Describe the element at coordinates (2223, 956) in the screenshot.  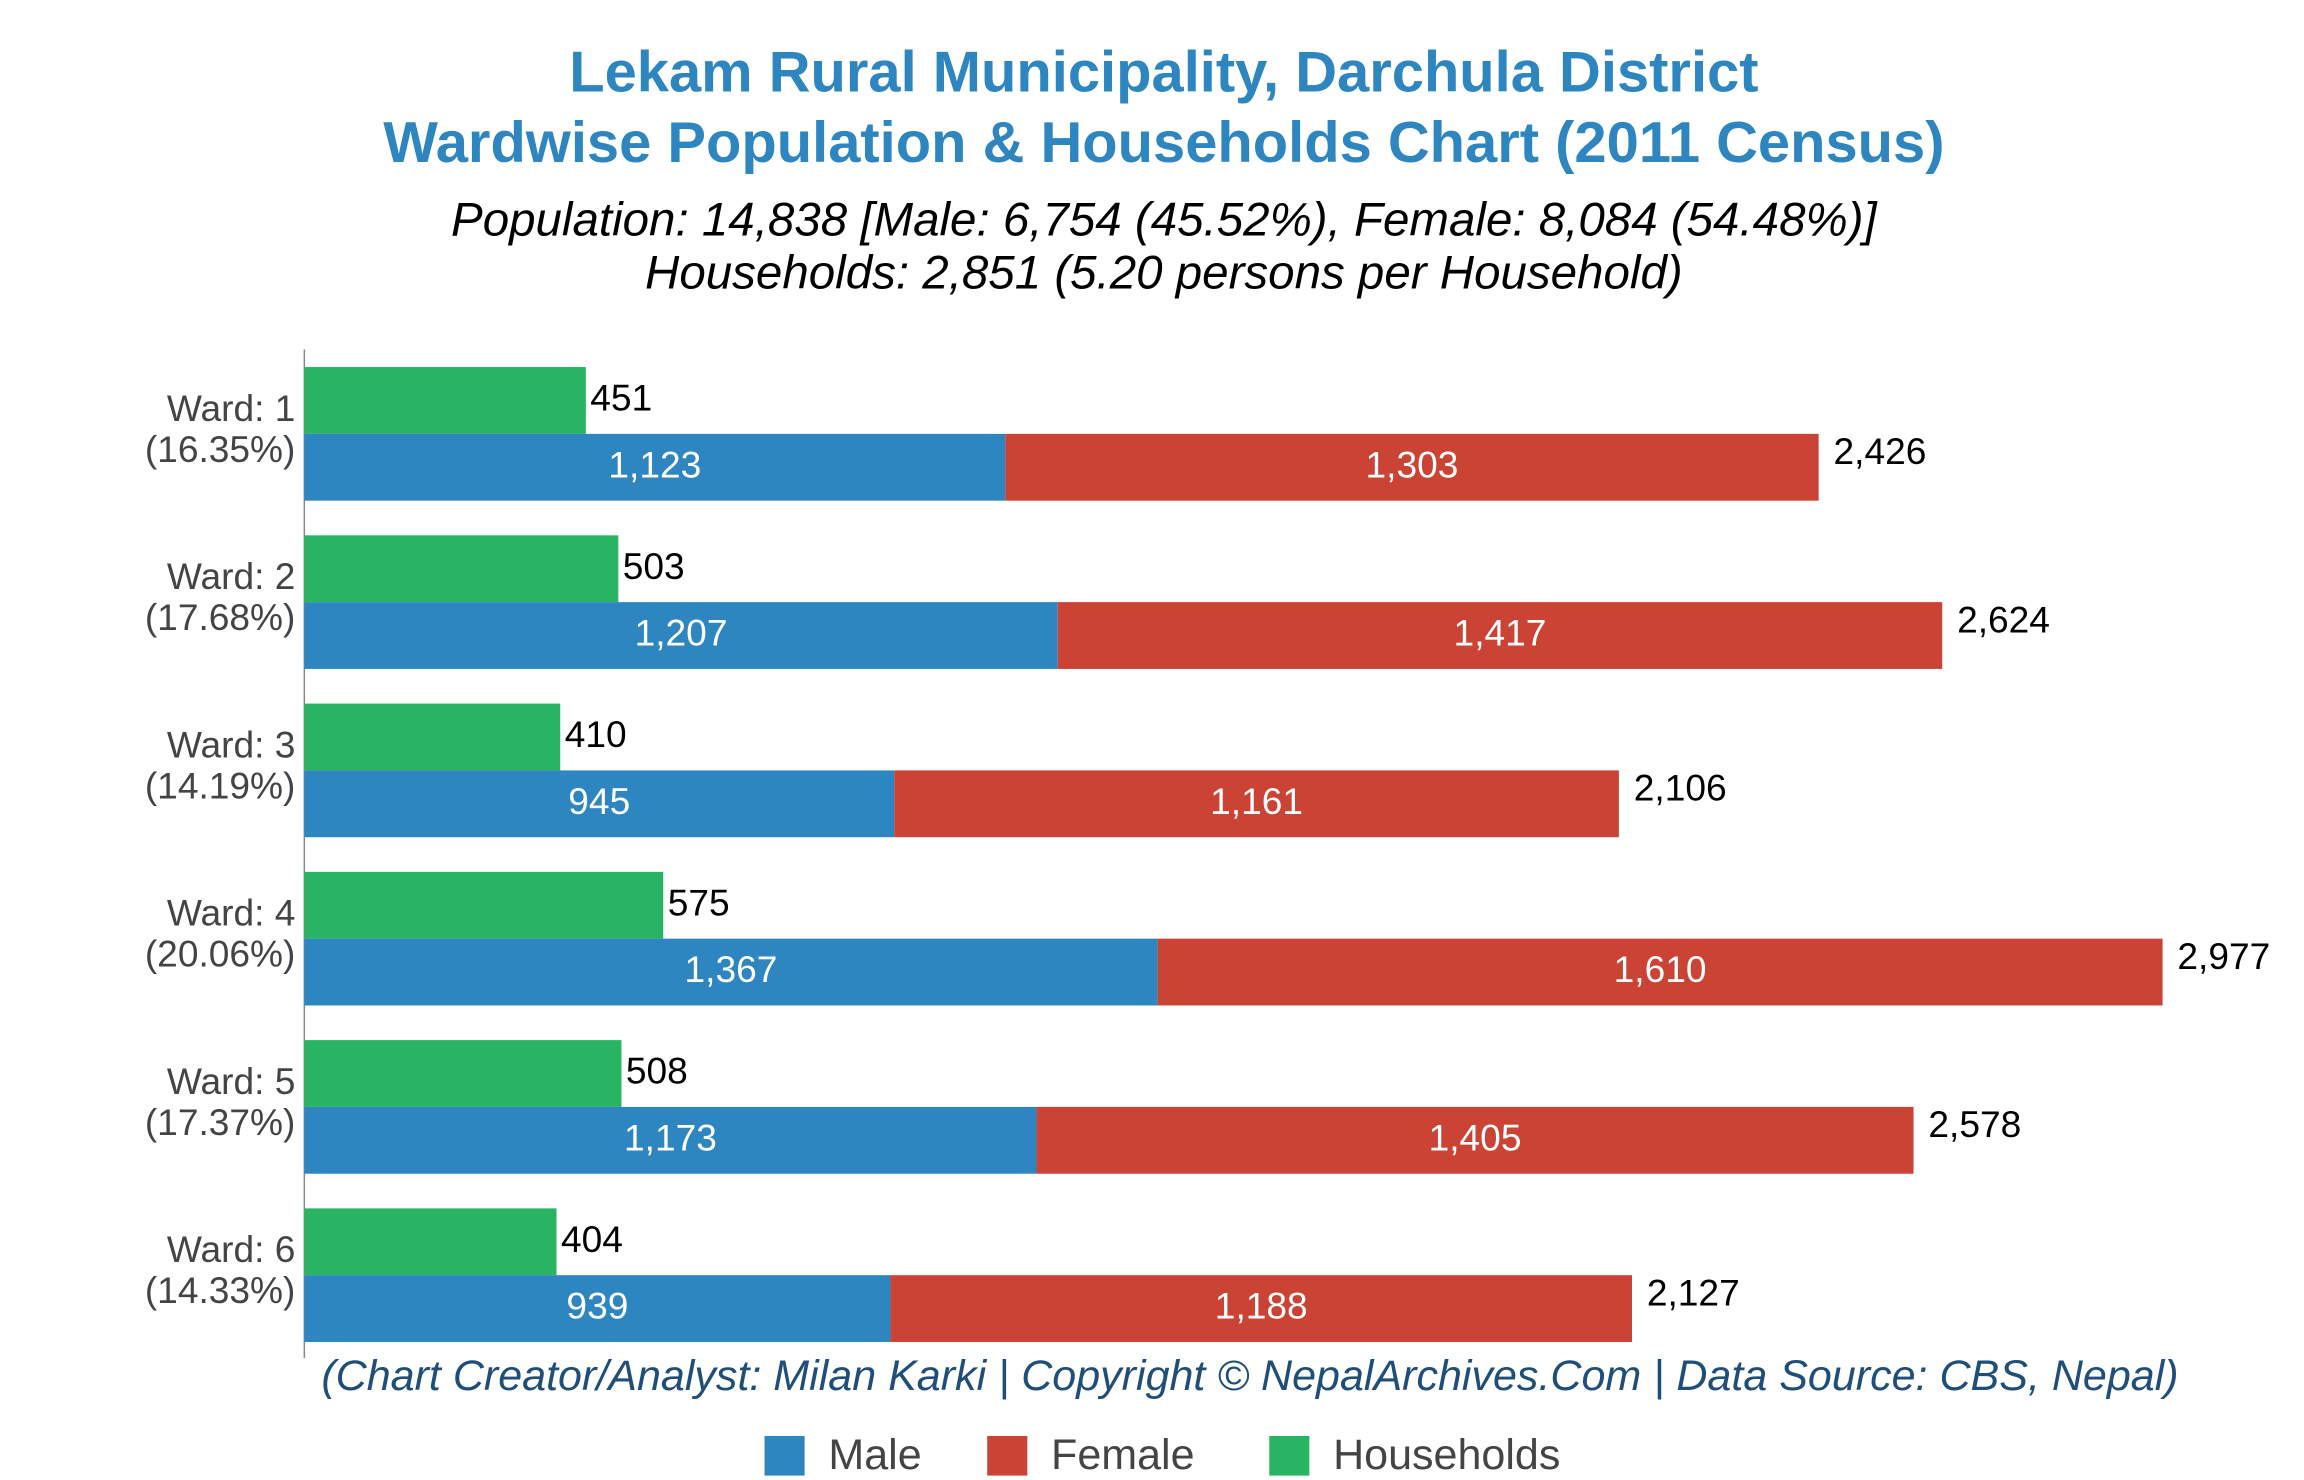
I see `total-label: 2,977` at that location.